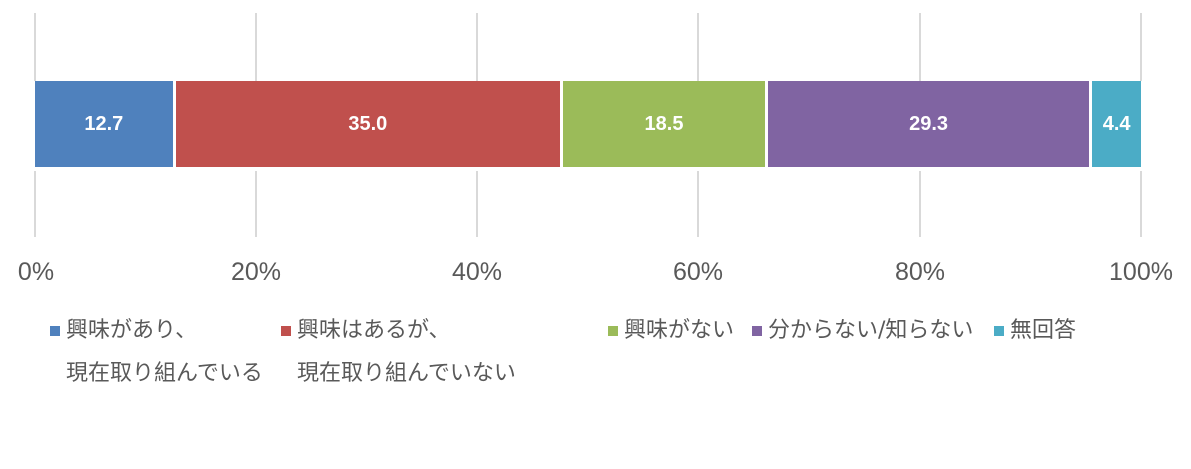 This screenshot has width=1191, height=469. I want to click on data-label: 29.3, so click(929, 123).